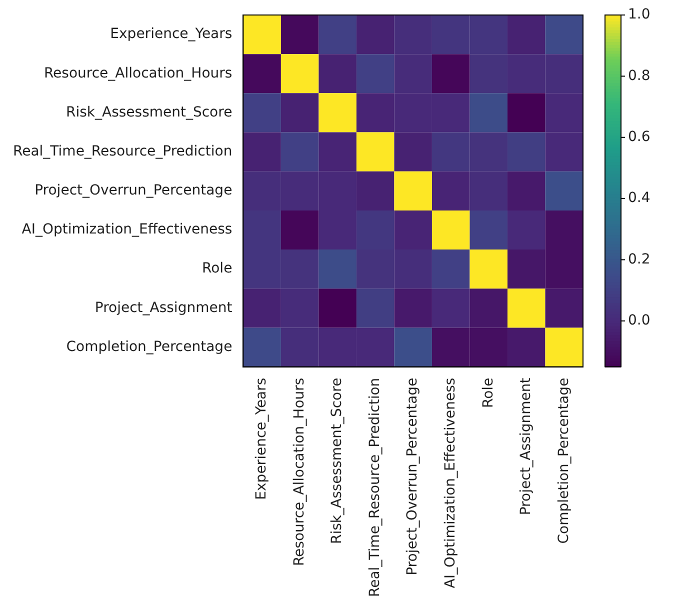 The width and height of the screenshot is (678, 605). I want to click on y-tick-label: Role, so click(217, 268).